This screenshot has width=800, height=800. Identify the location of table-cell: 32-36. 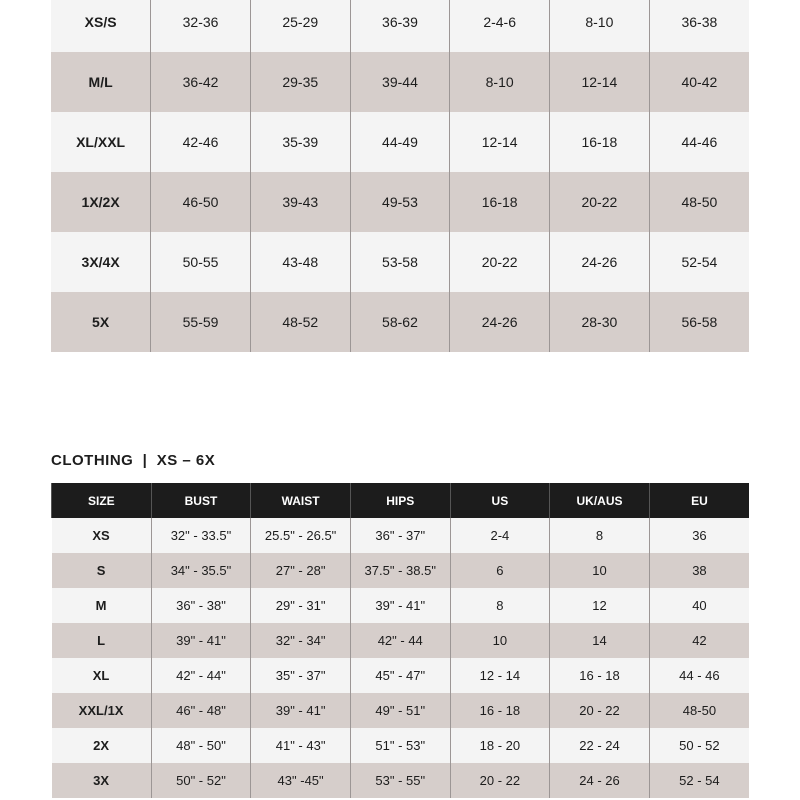
(200, 26).